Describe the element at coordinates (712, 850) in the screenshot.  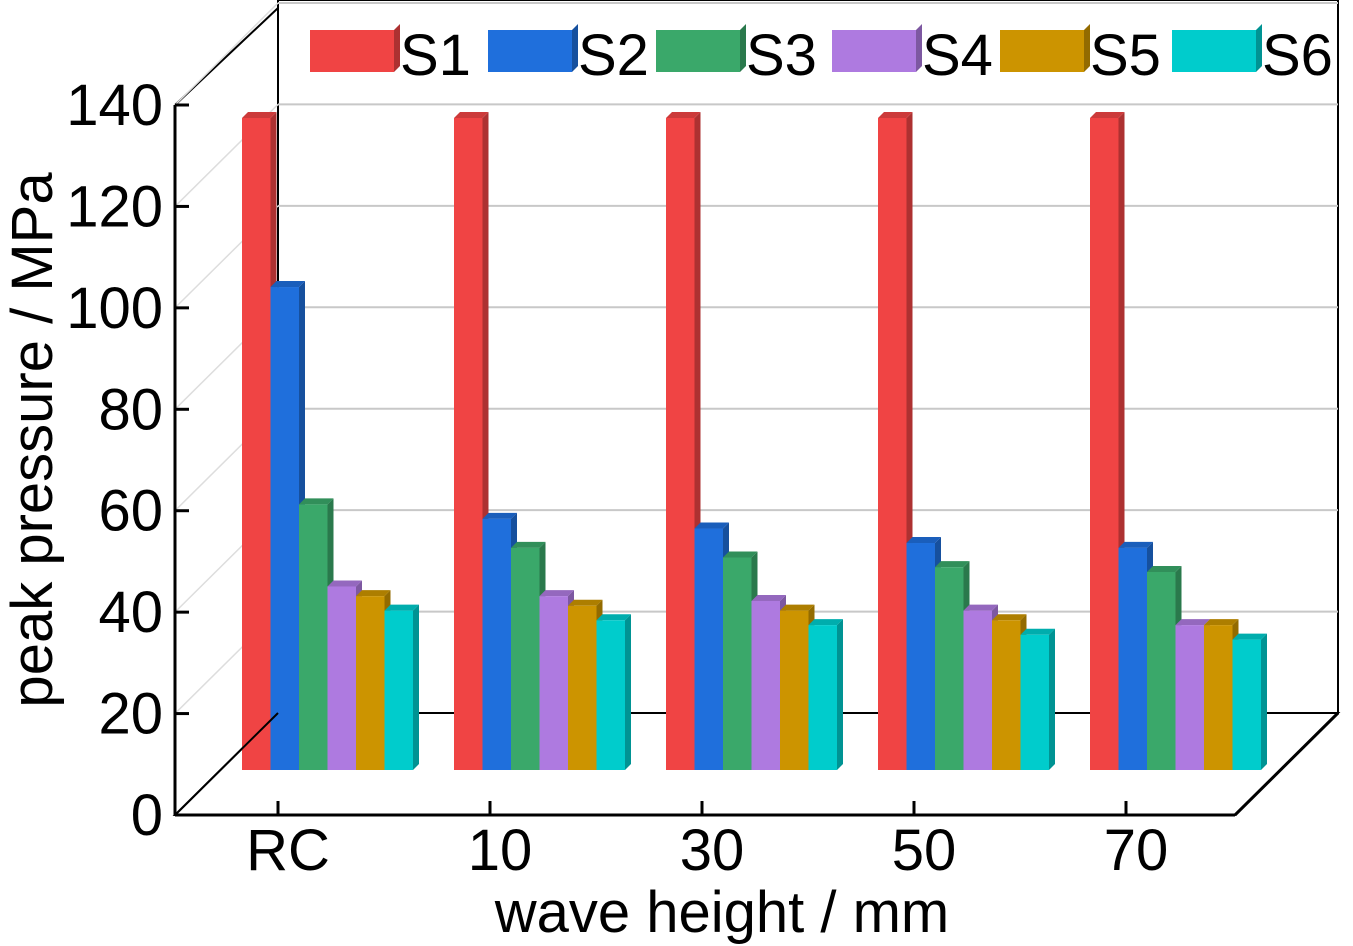
I see `x-tick-label: 30` at that location.